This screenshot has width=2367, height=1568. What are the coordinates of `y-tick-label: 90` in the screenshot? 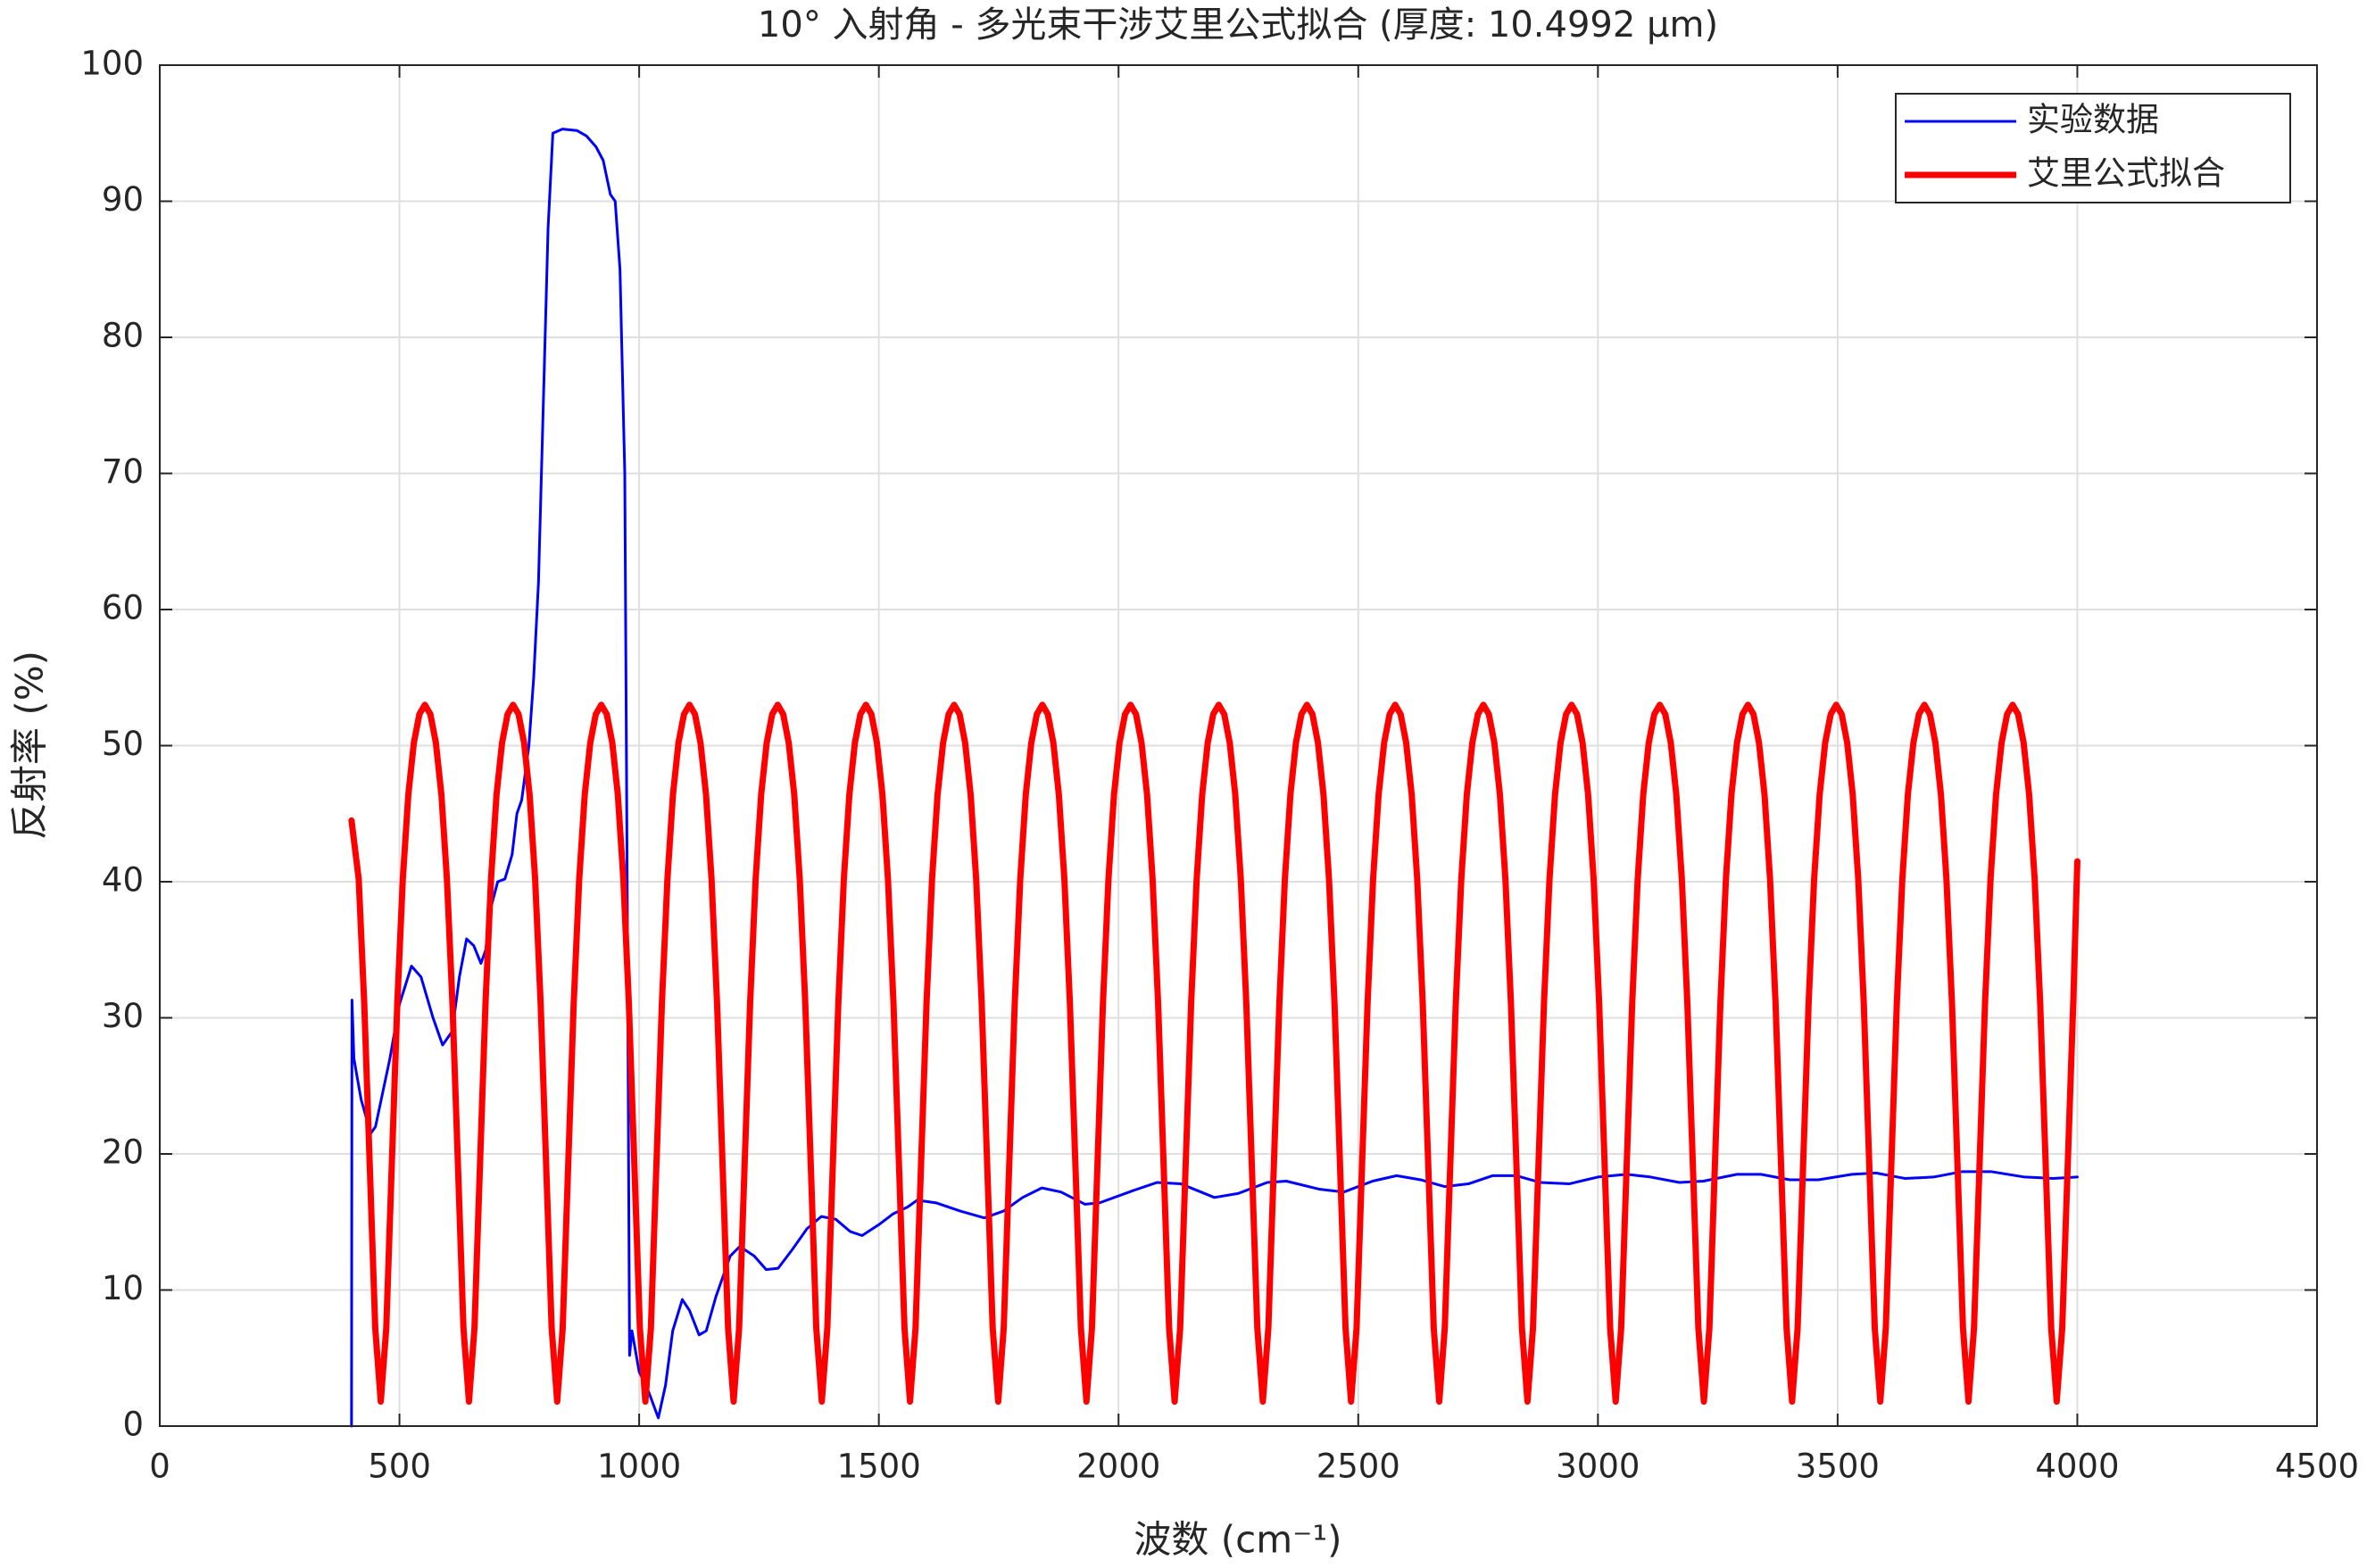 It's located at (123, 199).